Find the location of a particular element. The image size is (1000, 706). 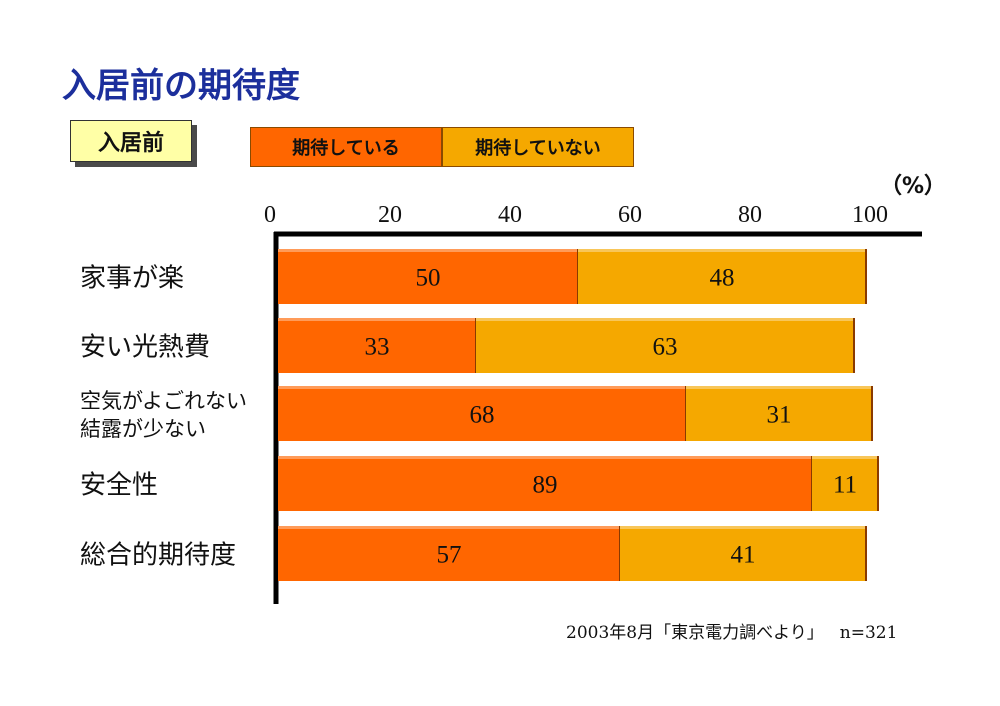

bar-value-label: 63 is located at coordinates (665, 347).